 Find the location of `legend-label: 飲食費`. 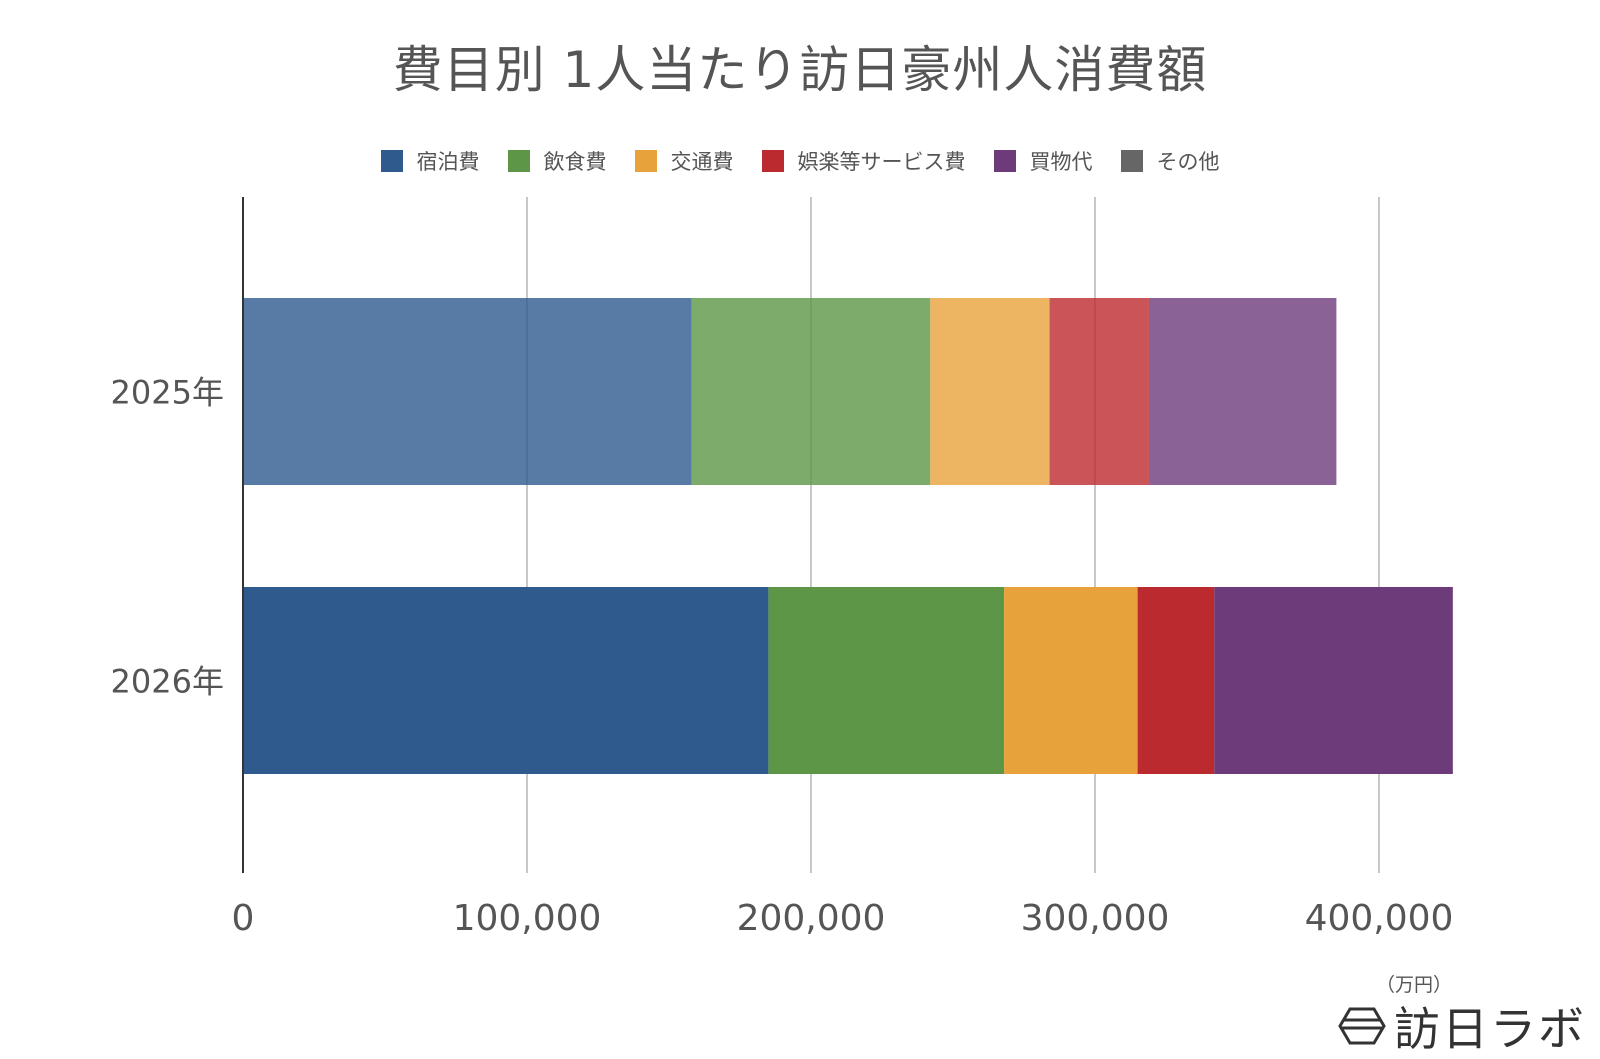

legend-label: 飲食費 is located at coordinates (575, 162).